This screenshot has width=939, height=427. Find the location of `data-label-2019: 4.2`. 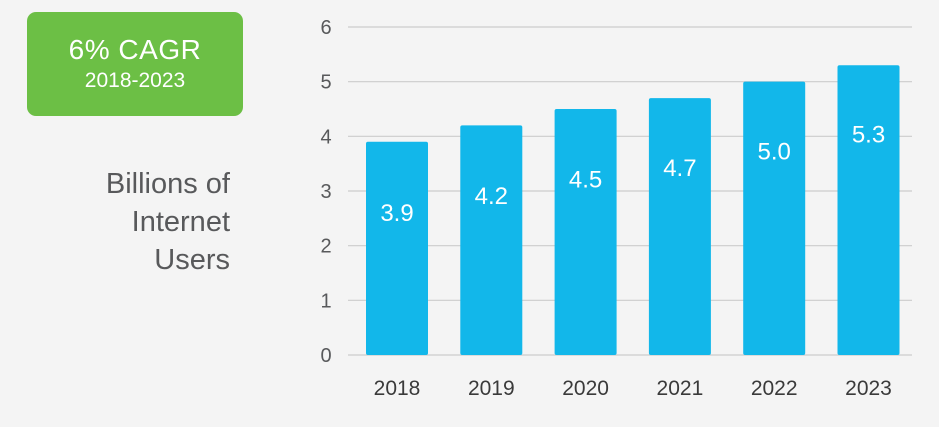

data-label-2019: 4.2 is located at coordinates (491, 196).